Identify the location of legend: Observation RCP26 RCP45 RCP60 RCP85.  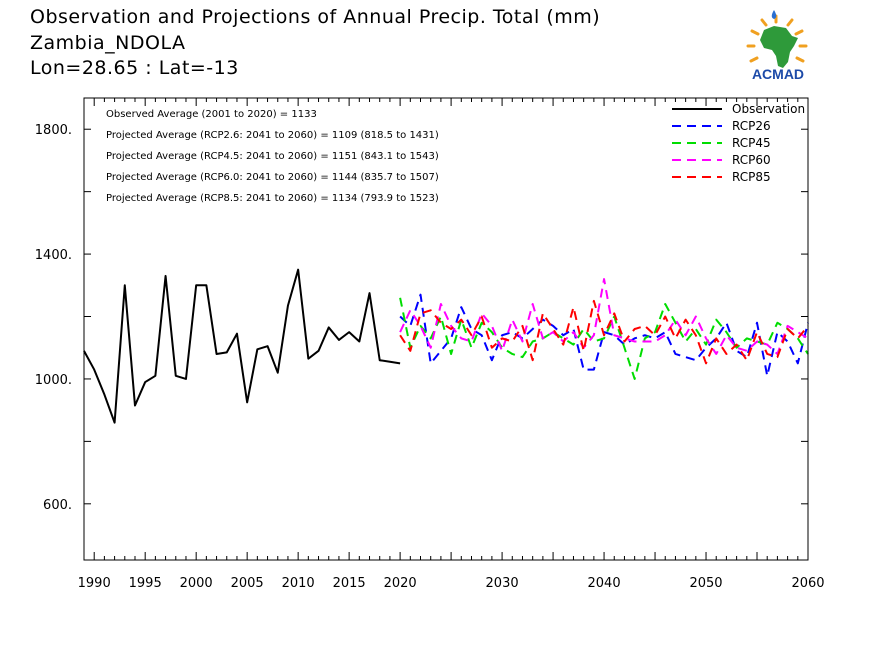
(738, 143).